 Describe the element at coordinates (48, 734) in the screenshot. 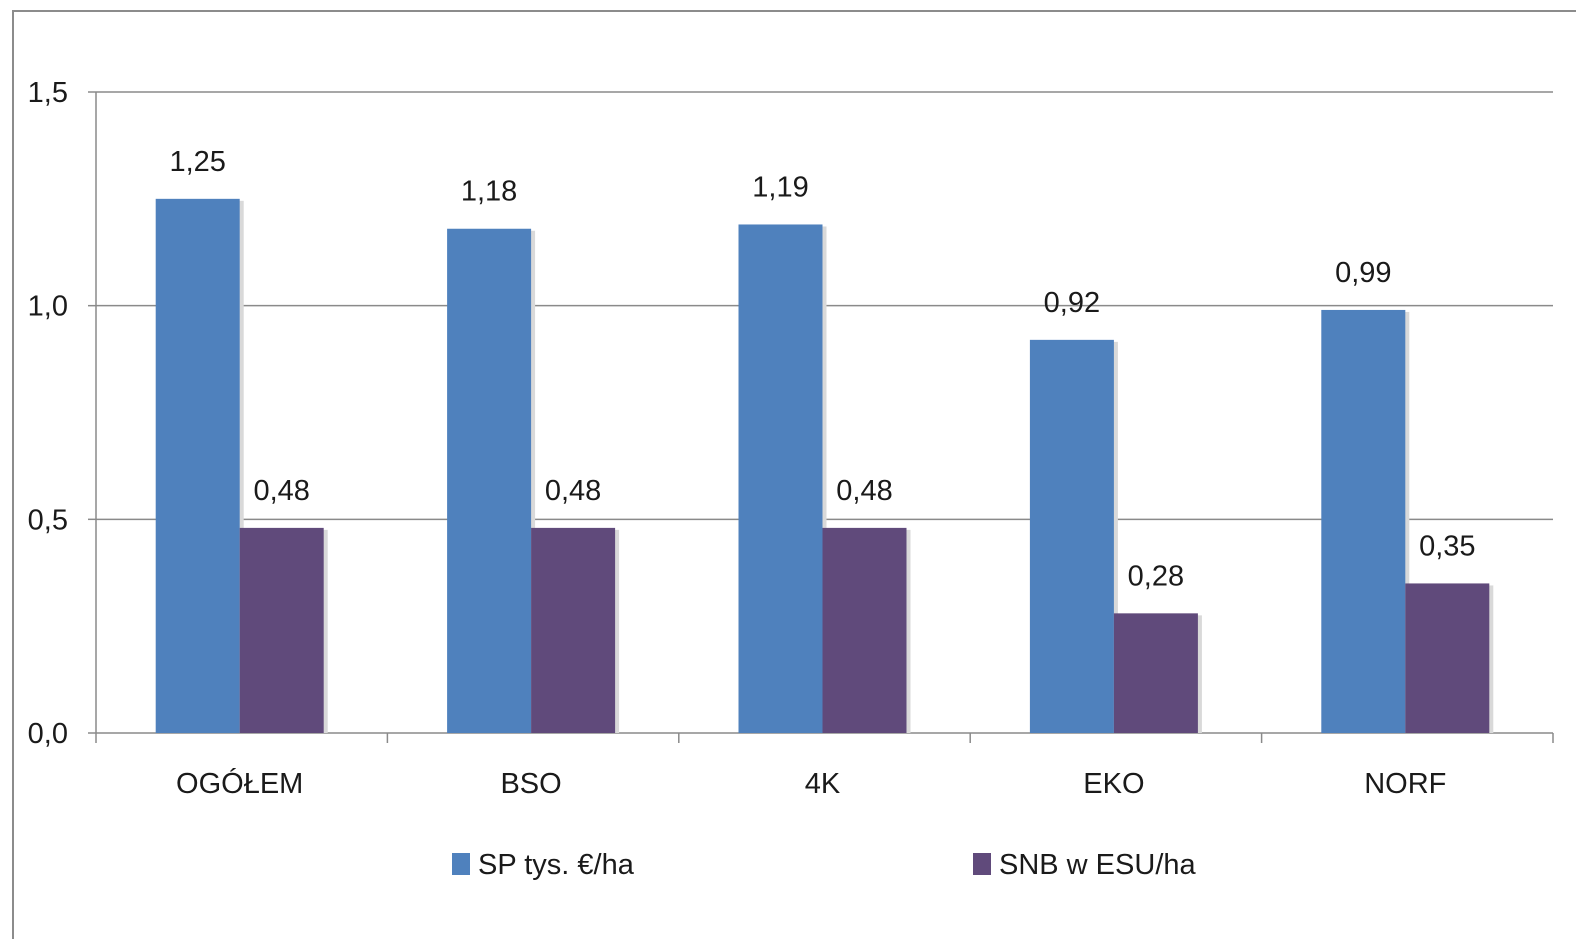

I see `y-tick-label: 0,0` at that location.